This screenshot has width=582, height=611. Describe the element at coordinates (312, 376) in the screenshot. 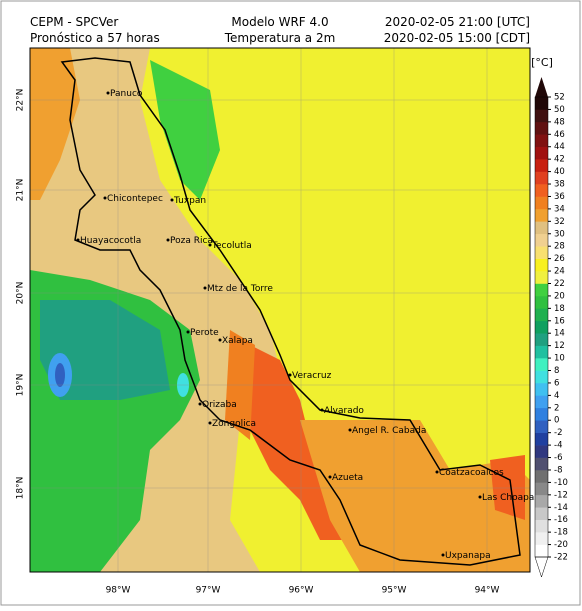

I see `city-label: Veracruz` at that location.